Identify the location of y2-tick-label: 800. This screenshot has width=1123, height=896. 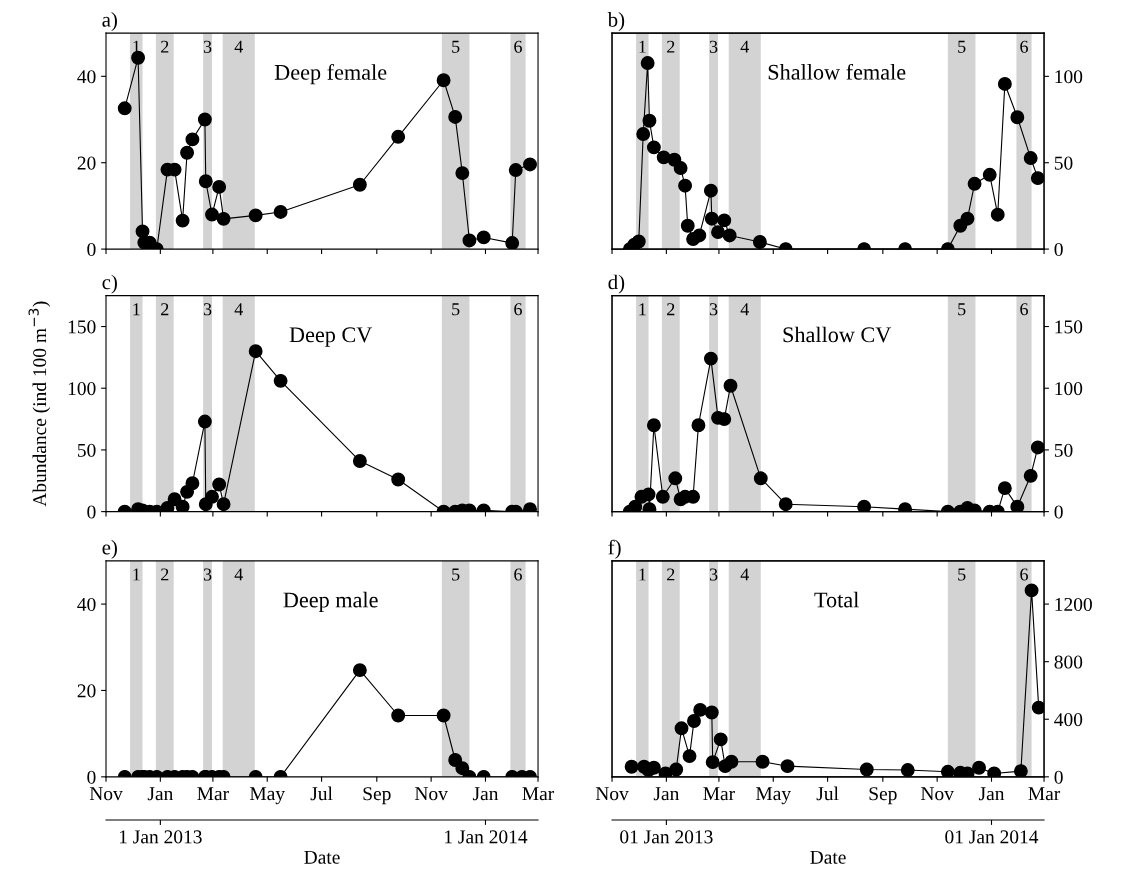
(1068, 662).